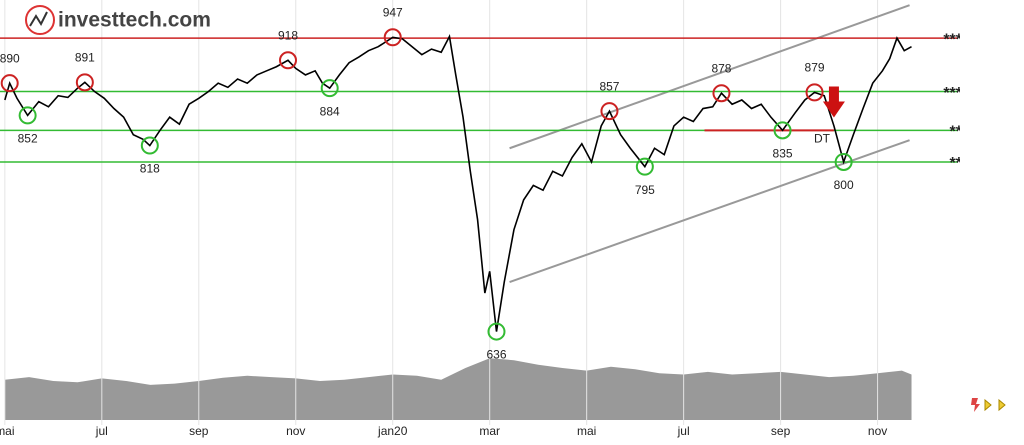  Describe the element at coordinates (833, 102) in the screenshot. I see `signal-arrow` at that location.